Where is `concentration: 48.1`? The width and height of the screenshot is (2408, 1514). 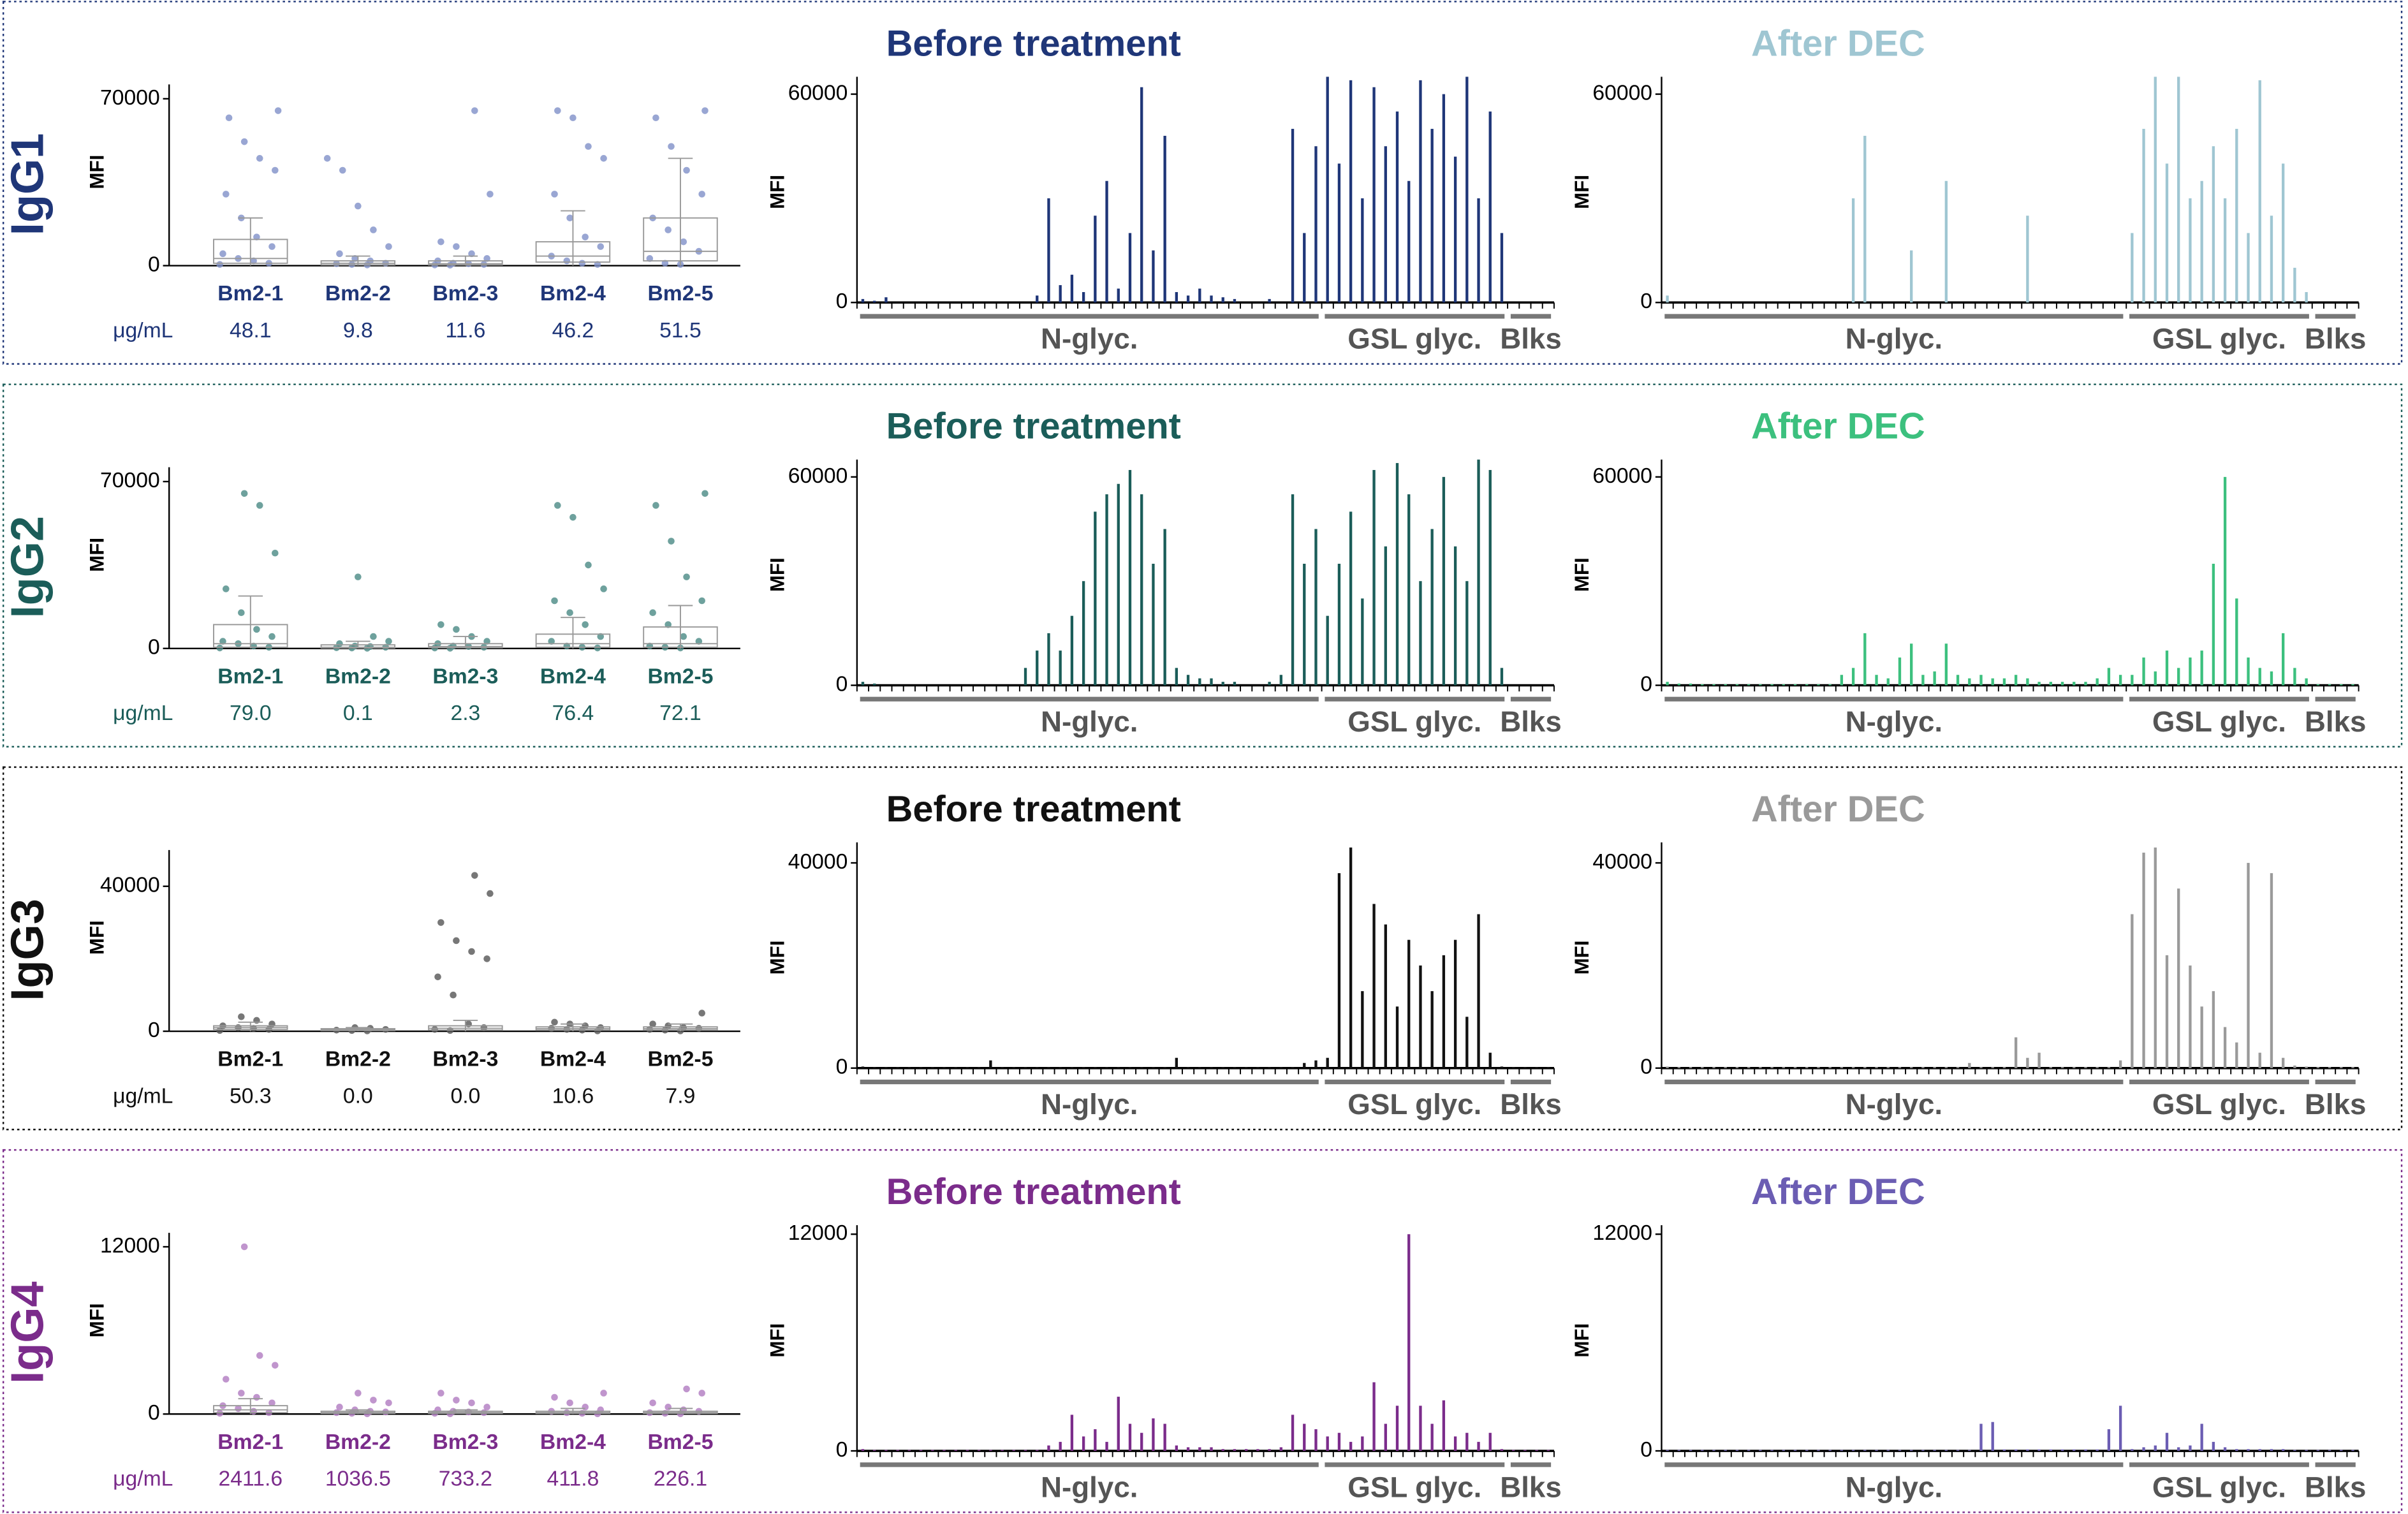
concentration: 48.1 is located at coordinates (251, 330).